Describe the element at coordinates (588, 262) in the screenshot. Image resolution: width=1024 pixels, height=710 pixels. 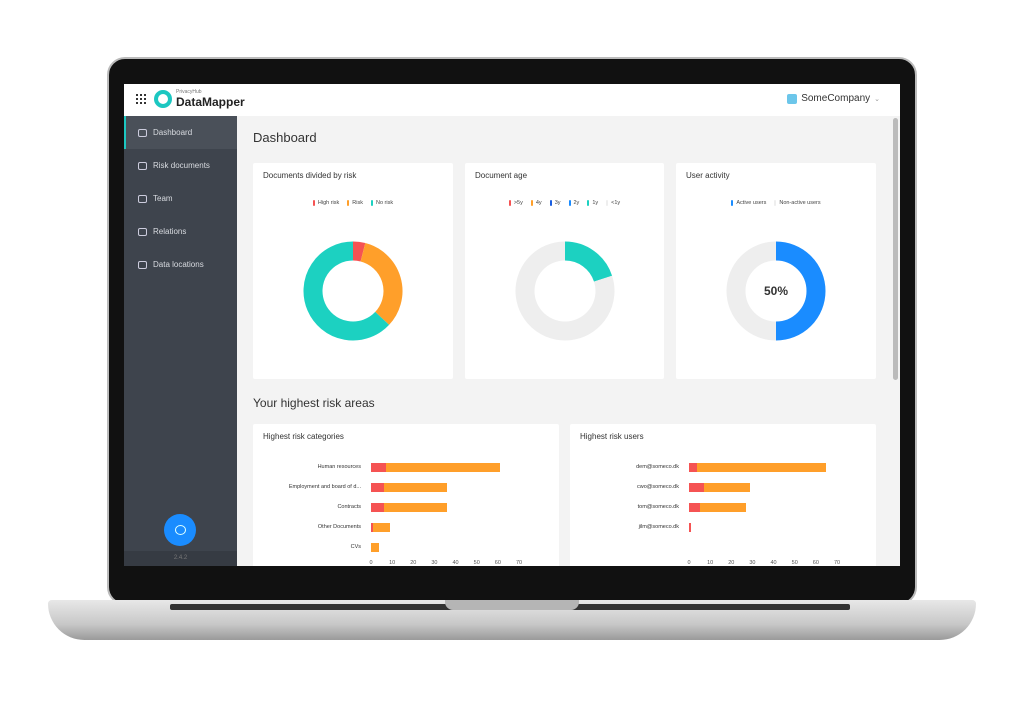
I see `donut-slice-1y` at that location.